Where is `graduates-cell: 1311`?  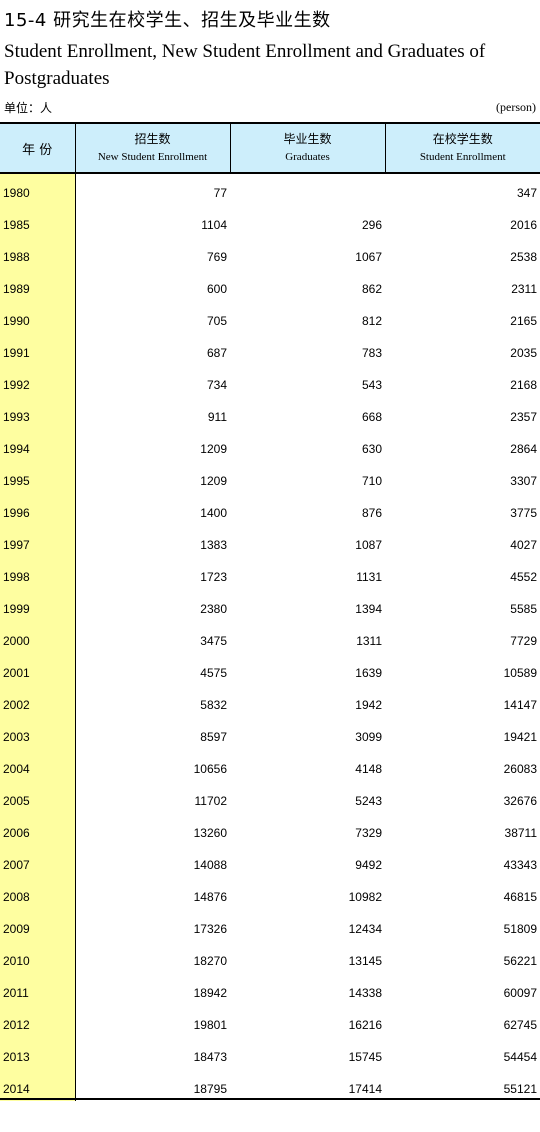 graduates-cell: 1311 is located at coordinates (369, 641).